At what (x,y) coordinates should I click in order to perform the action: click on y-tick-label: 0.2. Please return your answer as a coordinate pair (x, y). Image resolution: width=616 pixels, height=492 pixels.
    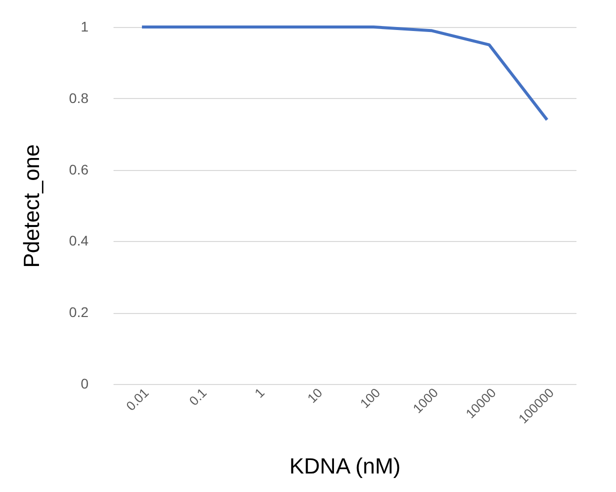
    Looking at the image, I should click on (79, 312).